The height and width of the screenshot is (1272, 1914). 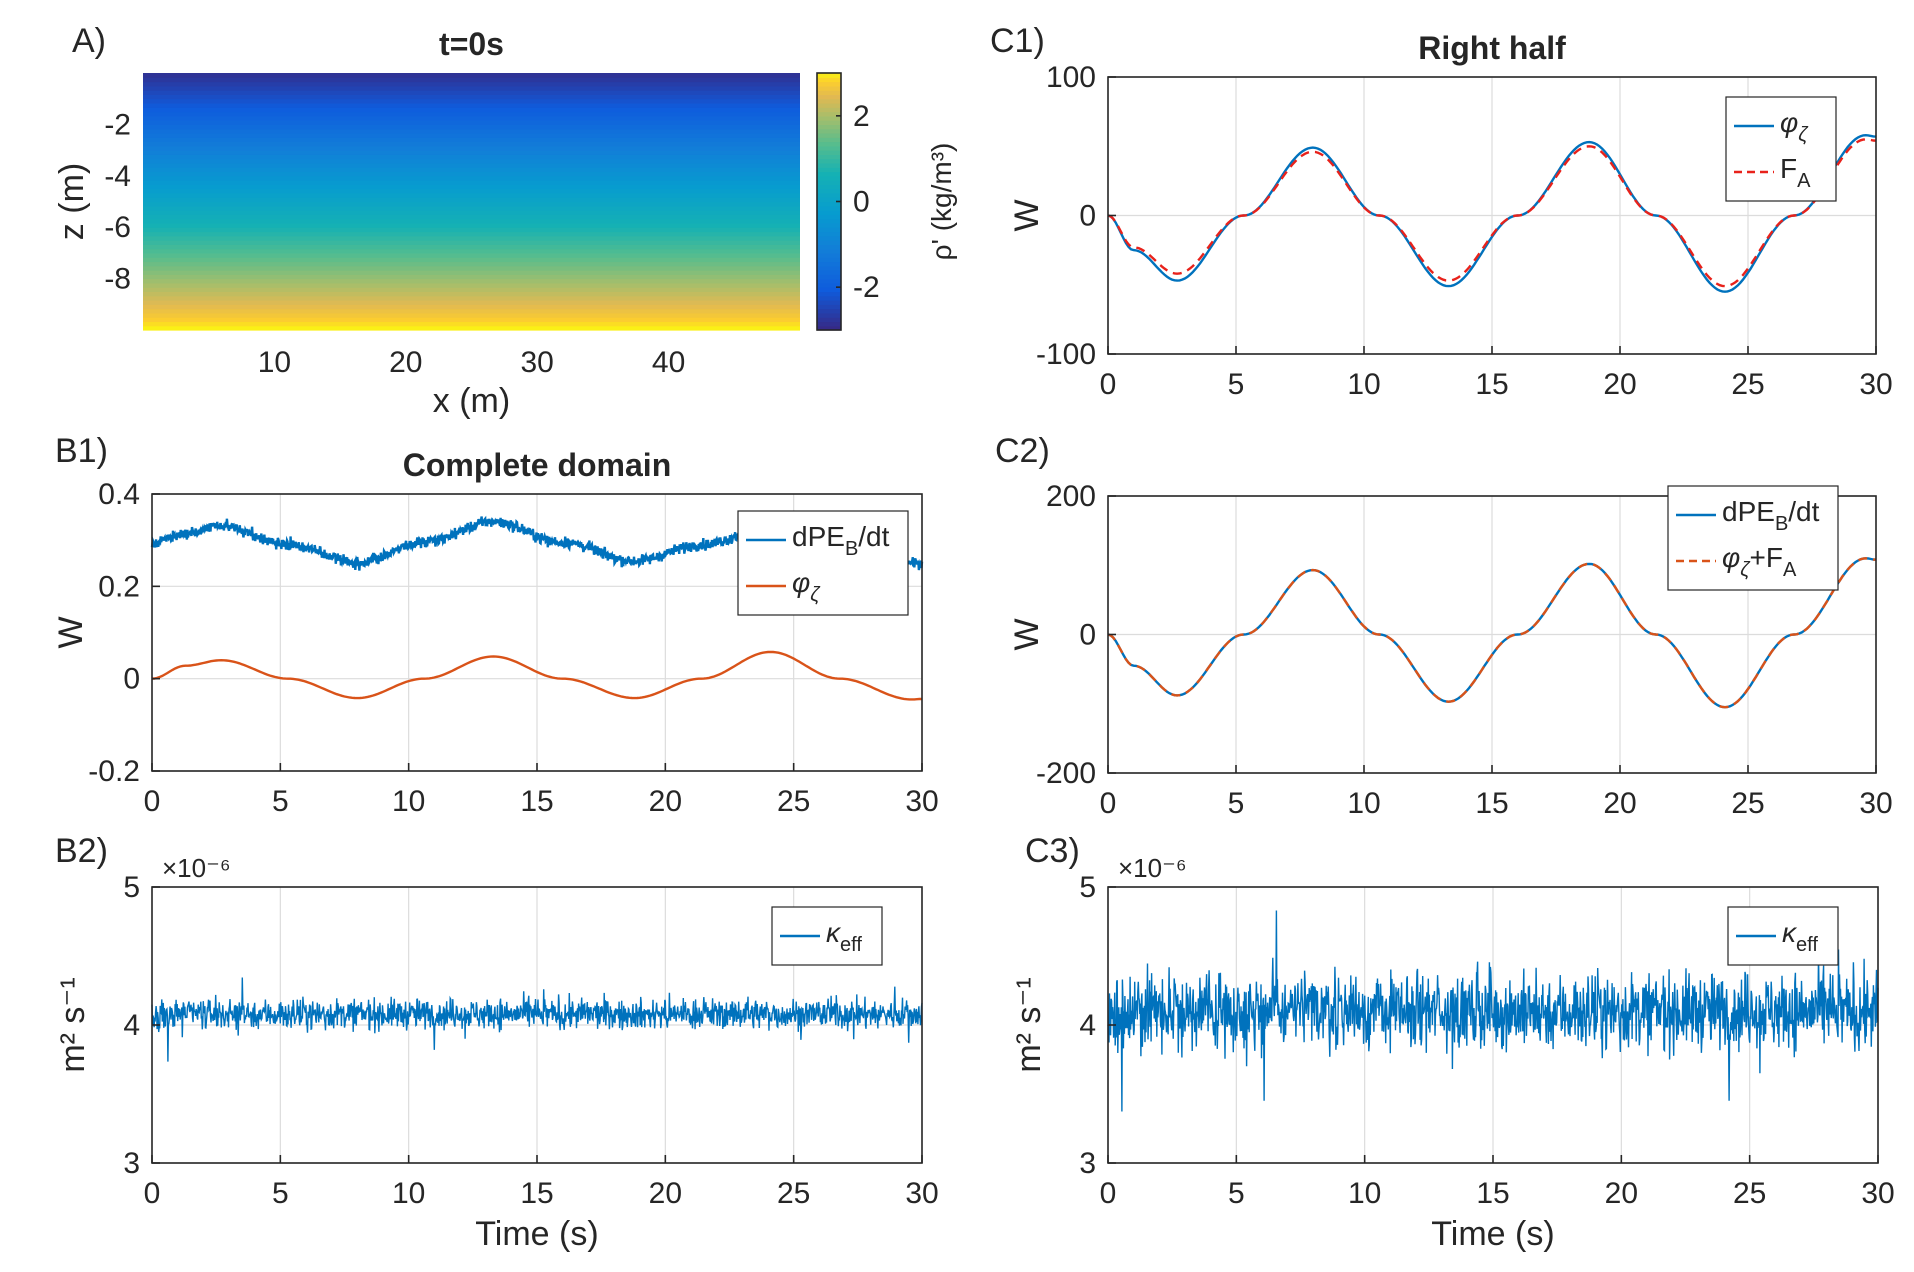 I want to click on x-tick-label: 5, so click(x=1236, y=803).